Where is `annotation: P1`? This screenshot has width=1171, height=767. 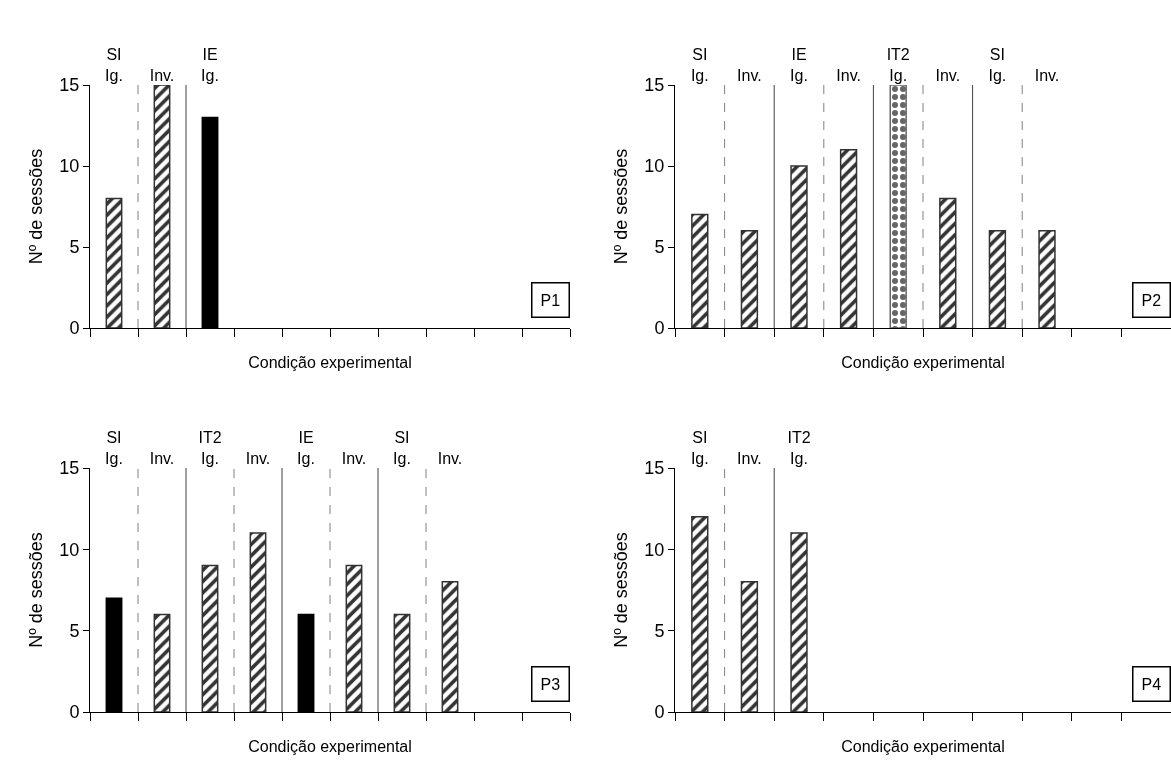
annotation: P1 is located at coordinates (550, 300).